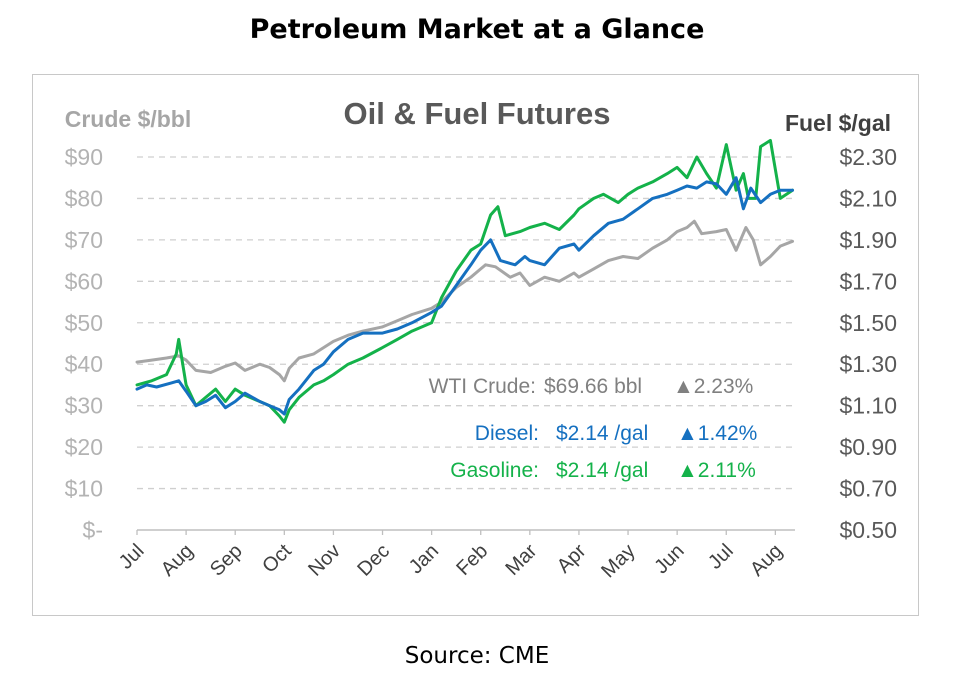  What do you see at coordinates (477, 113) in the screenshot?
I see `chart-title: Oil & Fuel Futures` at bounding box center [477, 113].